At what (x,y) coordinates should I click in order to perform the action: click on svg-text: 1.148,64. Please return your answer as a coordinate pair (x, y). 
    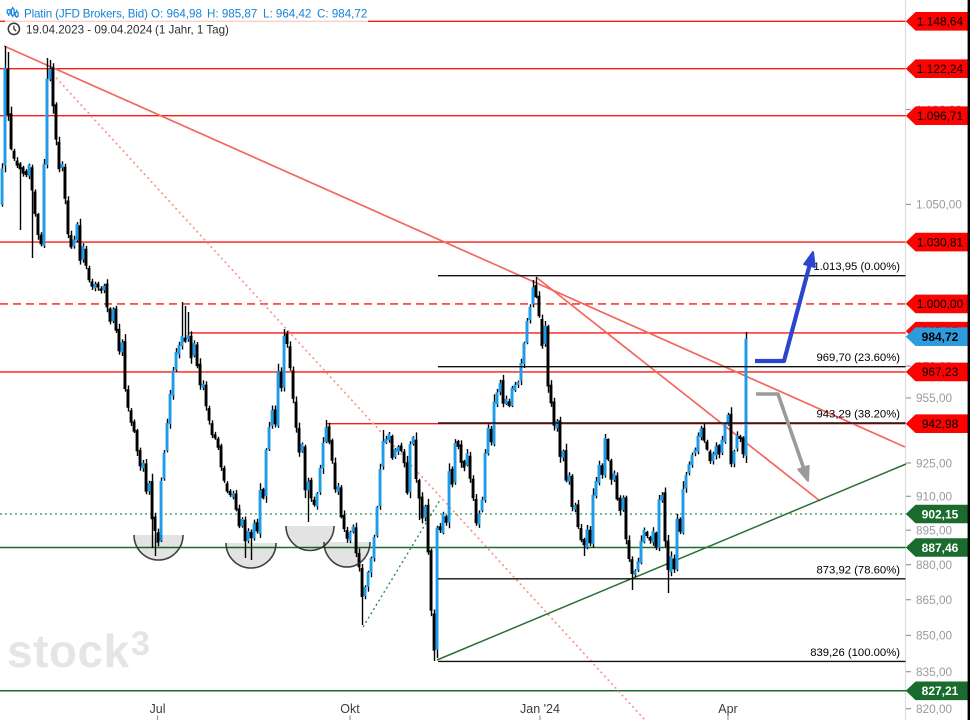
    Looking at the image, I should click on (940, 22).